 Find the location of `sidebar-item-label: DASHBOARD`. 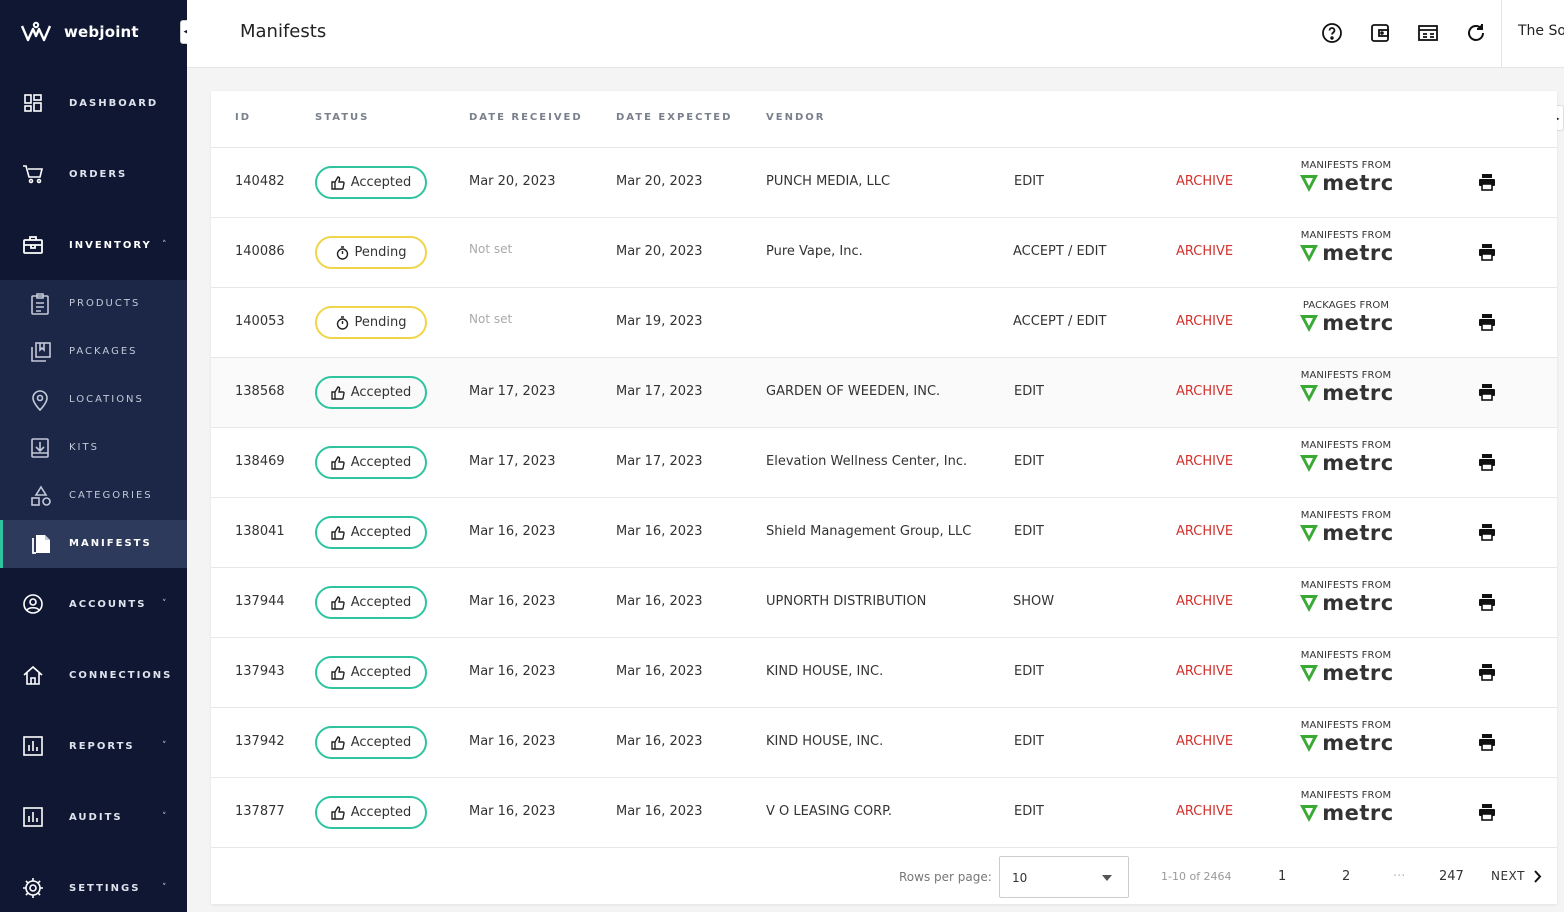

sidebar-item-label: DASHBOARD is located at coordinates (114, 103).